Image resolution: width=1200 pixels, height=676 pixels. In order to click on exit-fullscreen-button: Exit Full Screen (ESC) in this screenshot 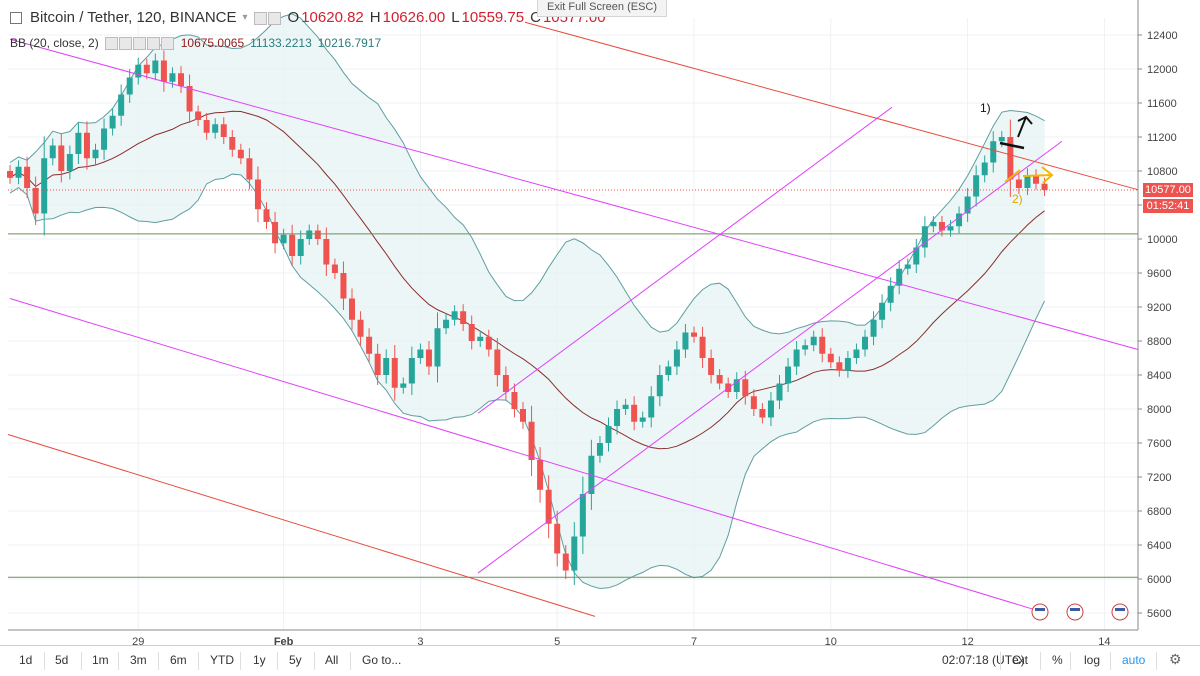, I will do `click(602, 8)`.